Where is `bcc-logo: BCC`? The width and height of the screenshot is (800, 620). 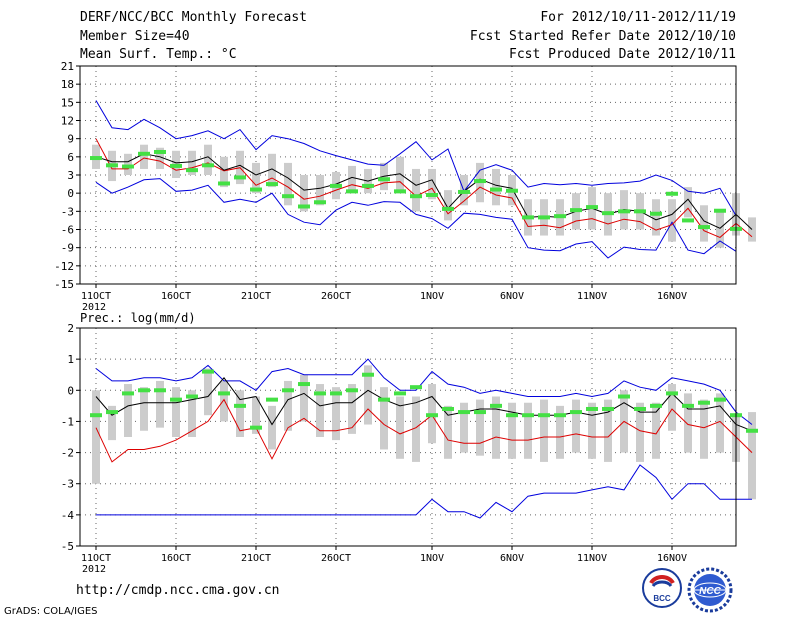
bcc-logo: BCC is located at coordinates (662, 588).